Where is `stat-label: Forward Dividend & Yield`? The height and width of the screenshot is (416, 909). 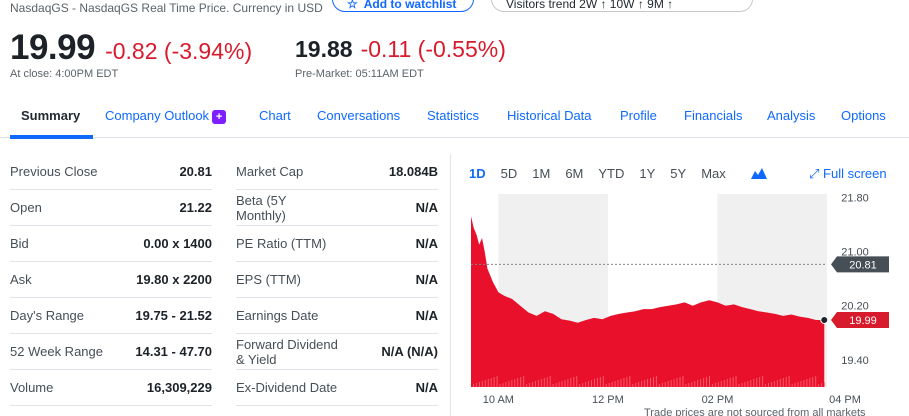 stat-label: Forward Dividend & Yield is located at coordinates (287, 351).